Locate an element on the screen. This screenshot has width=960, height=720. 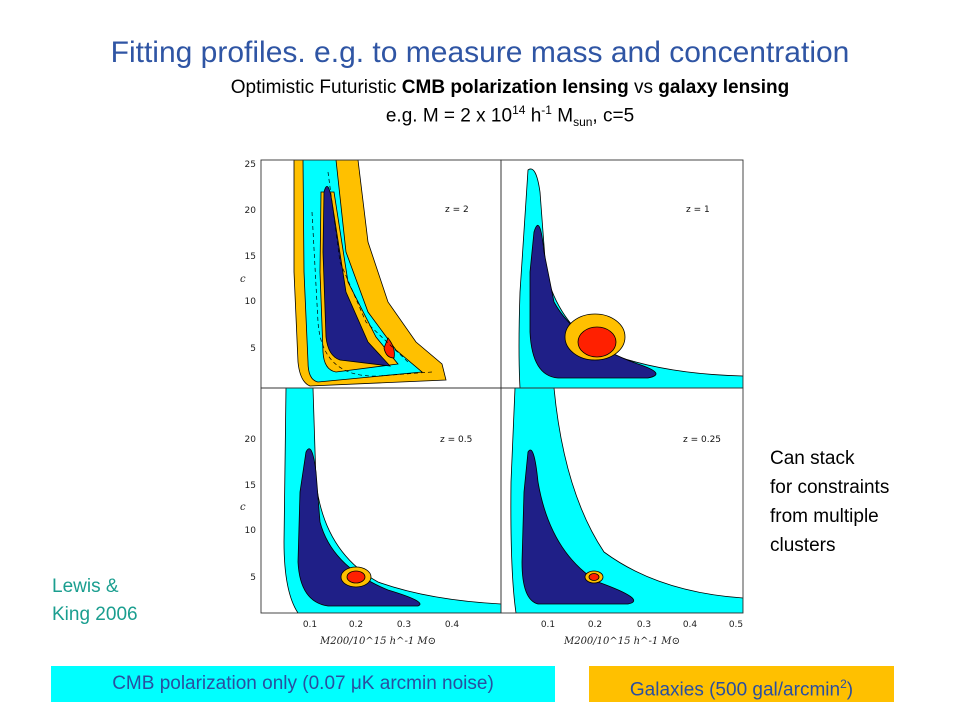
xtick-right-0.2: 0.2 is located at coordinates (595, 625).